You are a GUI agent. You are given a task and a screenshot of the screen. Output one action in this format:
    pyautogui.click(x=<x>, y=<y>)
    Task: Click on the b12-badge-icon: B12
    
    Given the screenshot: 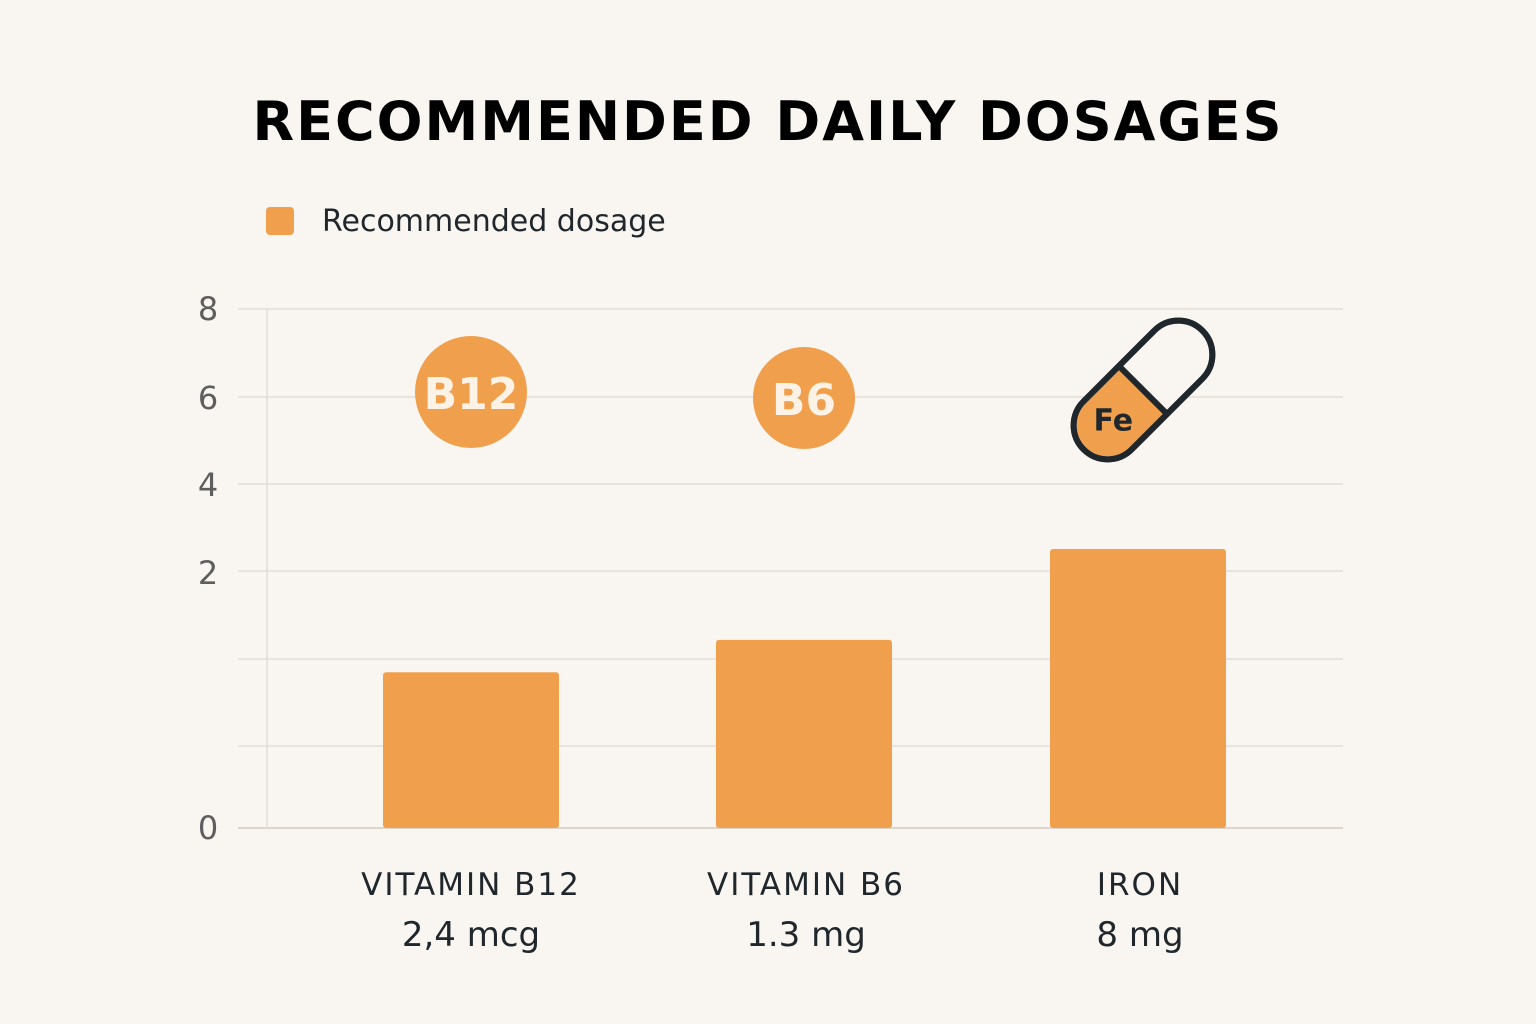 What is the action you would take?
    pyautogui.click(x=471, y=392)
    